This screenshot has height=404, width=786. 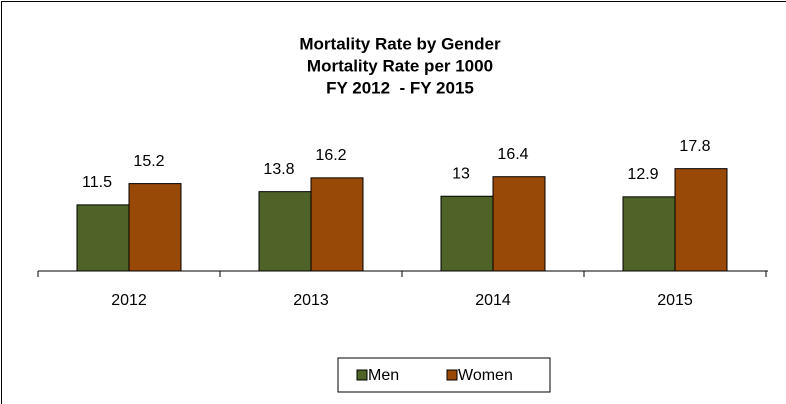 I want to click on data-label: 12.9, so click(x=642, y=174).